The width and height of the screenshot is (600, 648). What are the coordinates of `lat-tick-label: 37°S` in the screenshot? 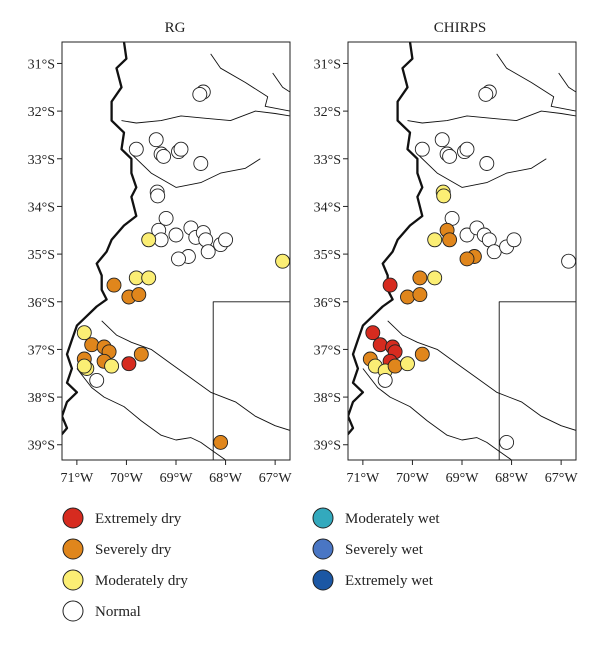 It's located at (41, 350).